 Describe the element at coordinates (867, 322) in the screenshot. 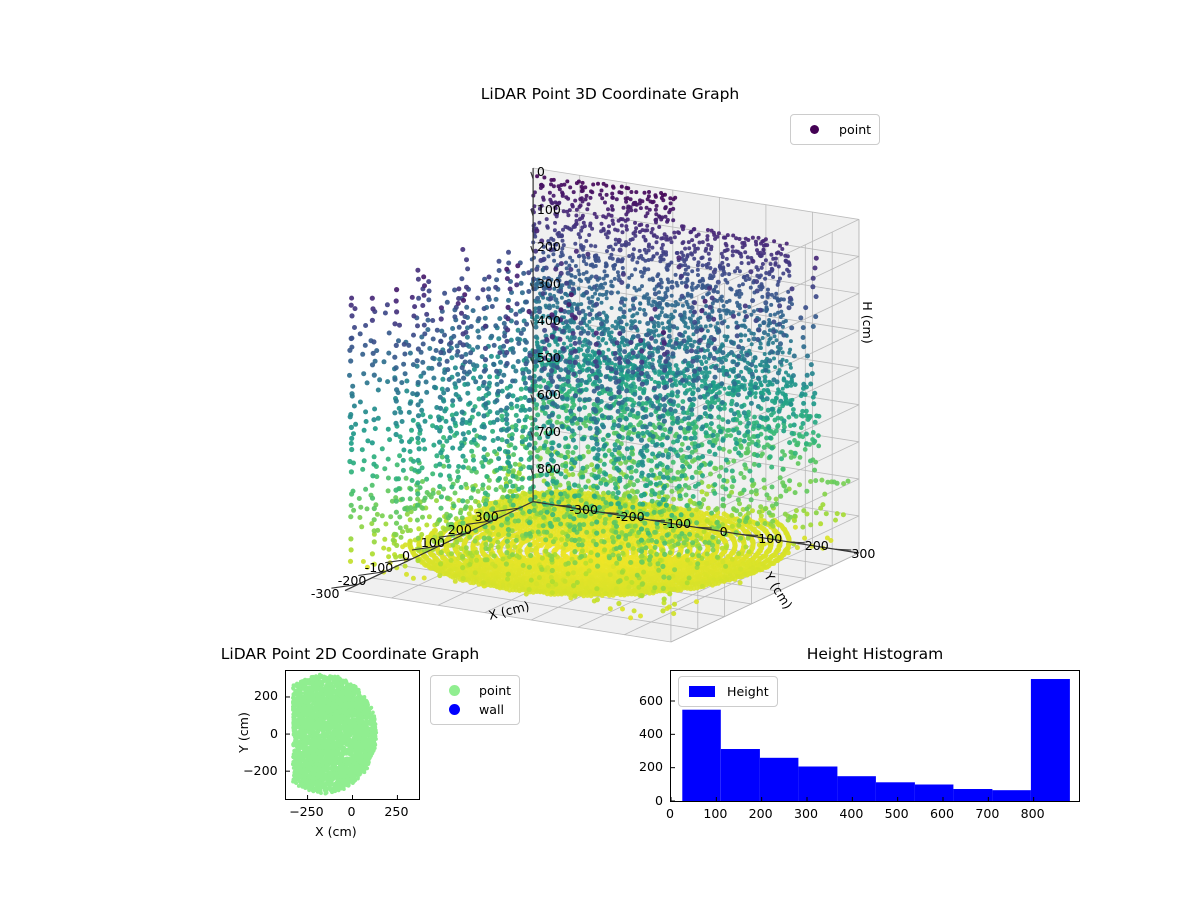

I see `axis-label: H (cm)` at that location.